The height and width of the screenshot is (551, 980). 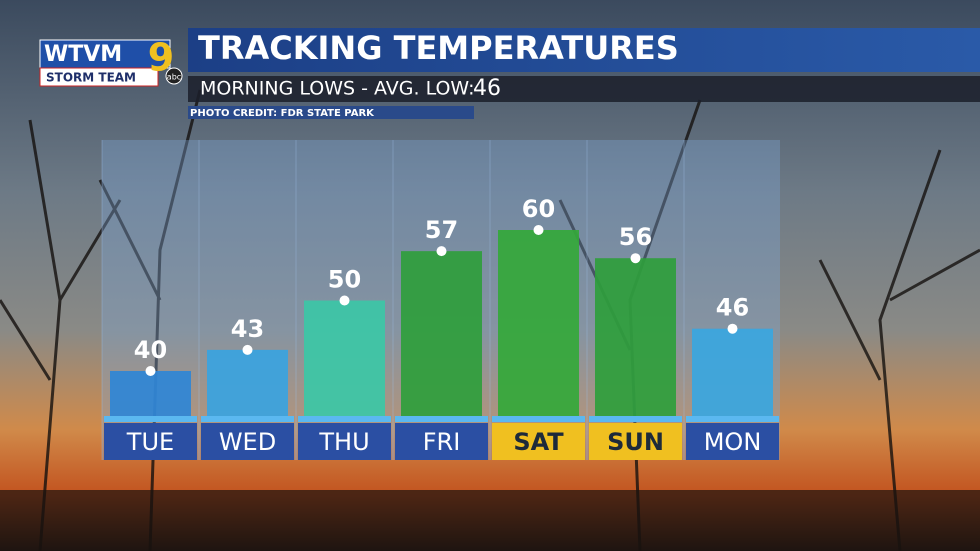 I want to click on subtitle-bar, so click(x=584, y=89).